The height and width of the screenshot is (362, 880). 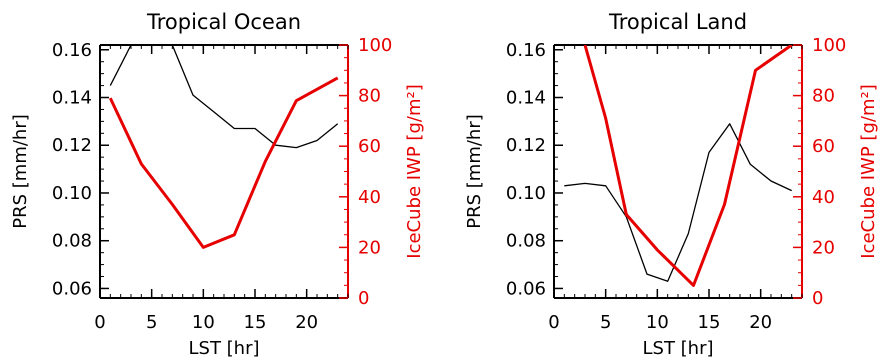 I want to click on data-lines, so click(x=223, y=147).